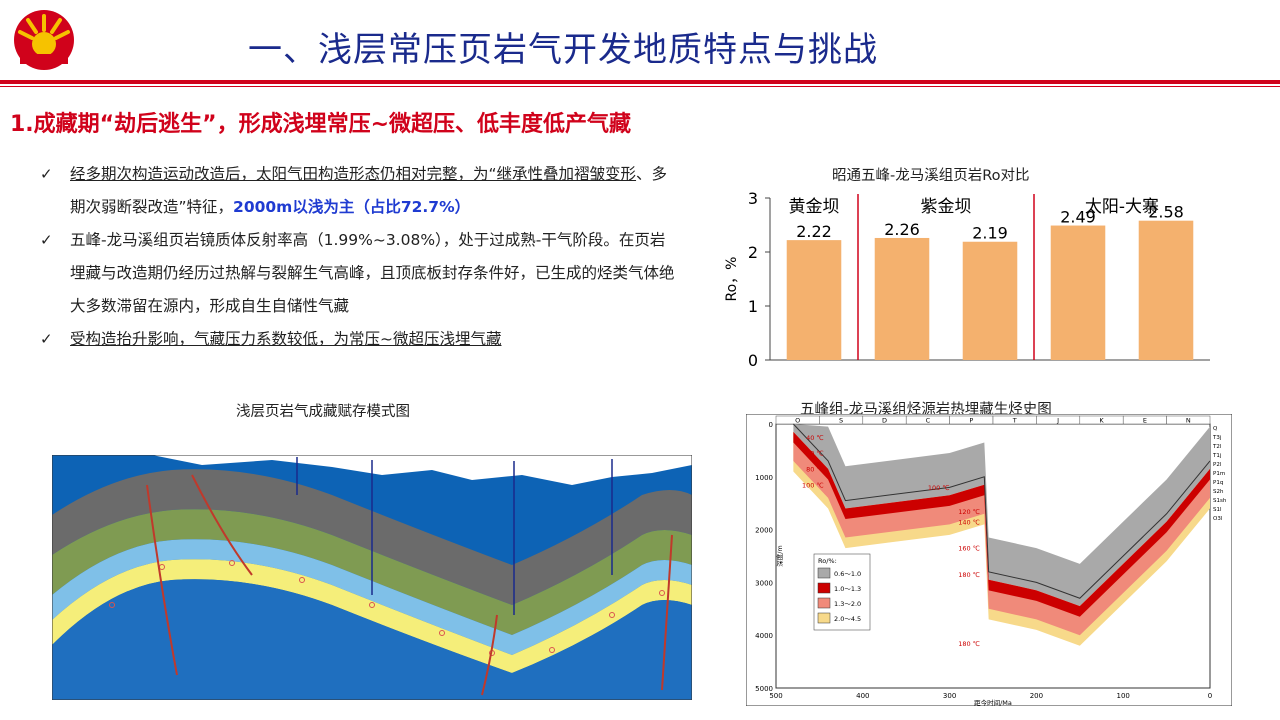 This screenshot has height=720, width=1280. What do you see at coordinates (353, 174) in the screenshot?
I see `bullet-text: 经多期次构造运动改造后，太阳气田构造形态仍相对完整，为“继承性叠加褶皱变形` at bounding box center [353, 174].